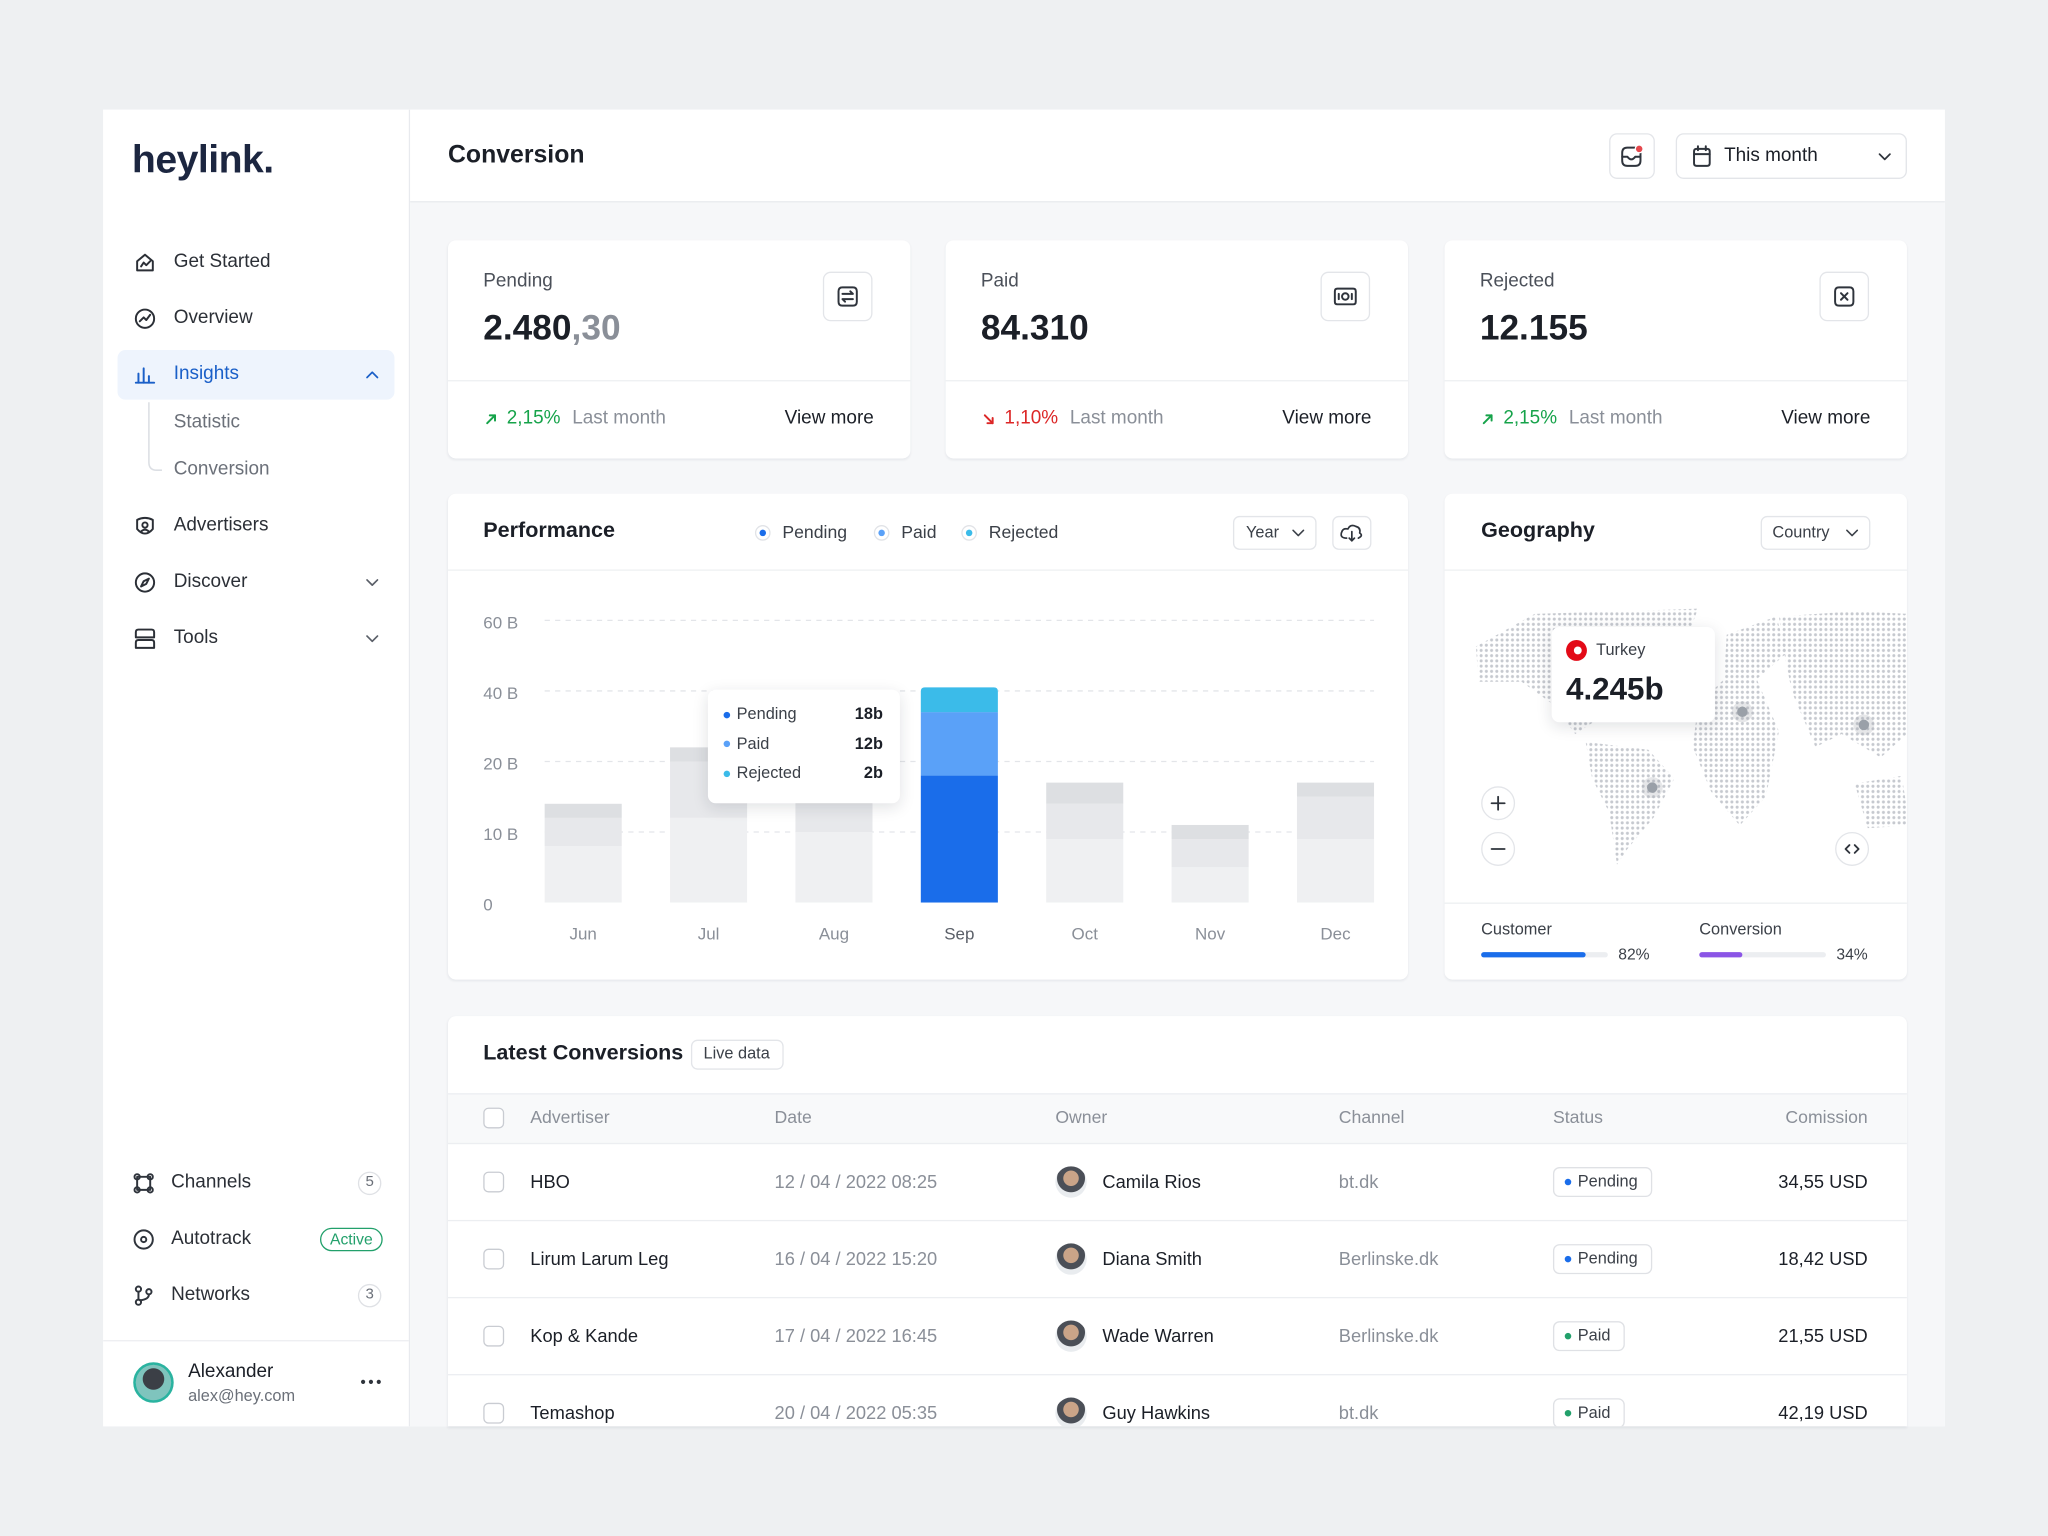 This screenshot has height=1536, width=2048. What do you see at coordinates (856, 1259) in the screenshot?
I see `cell-date: 16 / 04 / 2022 15:20` at bounding box center [856, 1259].